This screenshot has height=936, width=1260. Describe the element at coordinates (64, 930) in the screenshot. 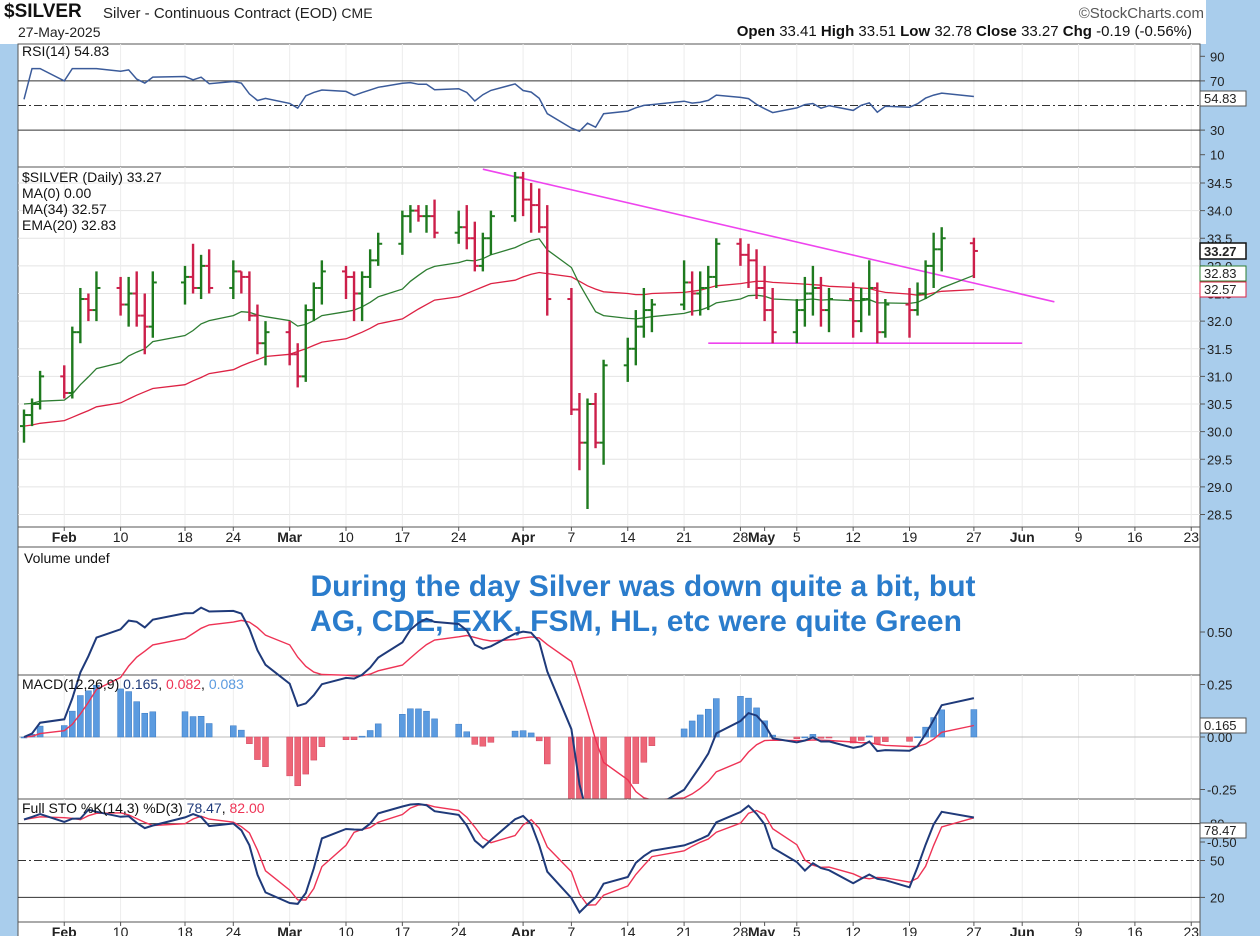

I see `x-tick-label: Feb` at that location.